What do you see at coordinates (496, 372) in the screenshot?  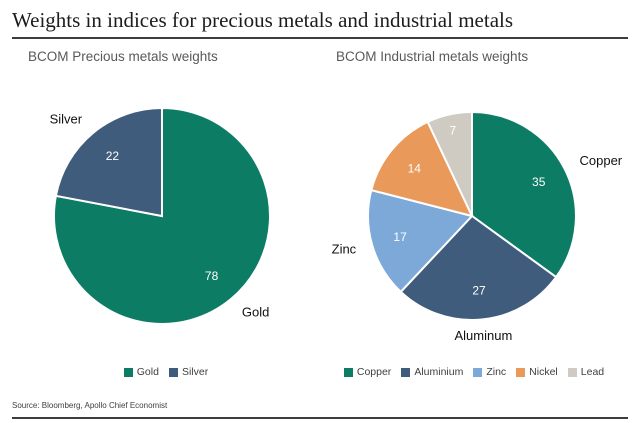 I see `legend-label-zinc: Zinc` at bounding box center [496, 372].